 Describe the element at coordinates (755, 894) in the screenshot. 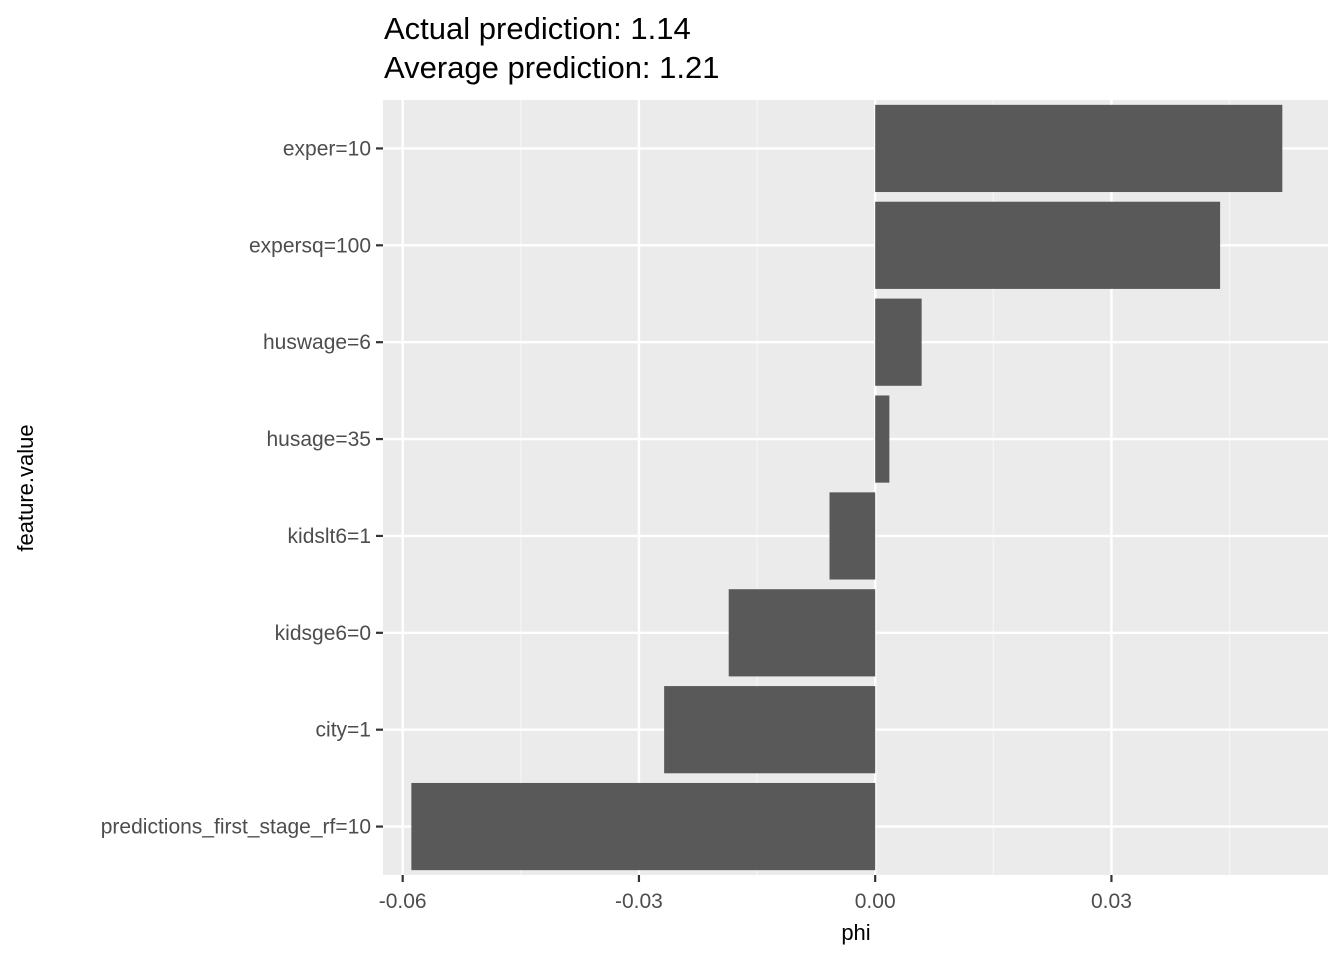

I see `x-axis: -0.06 -0.03 0.00 0.03` at that location.